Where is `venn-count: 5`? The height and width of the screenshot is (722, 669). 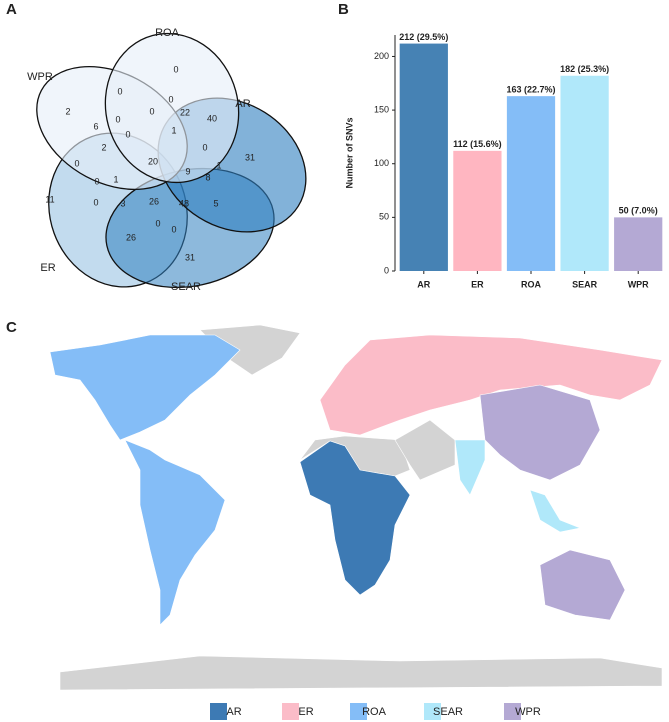 venn-count: 5 is located at coordinates (215, 203).